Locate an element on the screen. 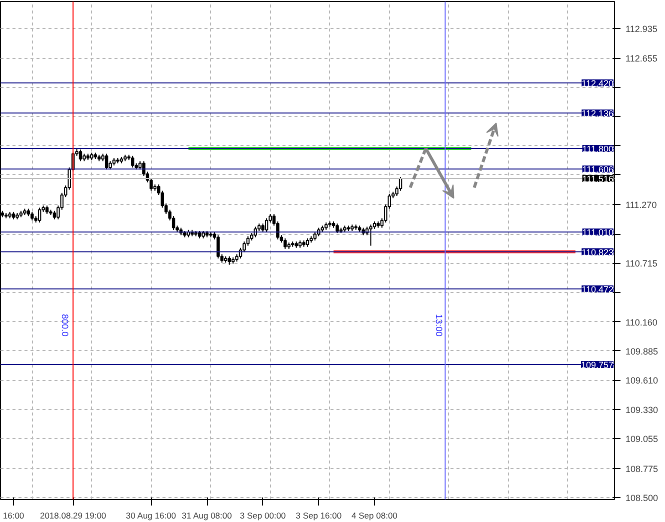  ref-line-label: 112.136 is located at coordinates (598, 113).